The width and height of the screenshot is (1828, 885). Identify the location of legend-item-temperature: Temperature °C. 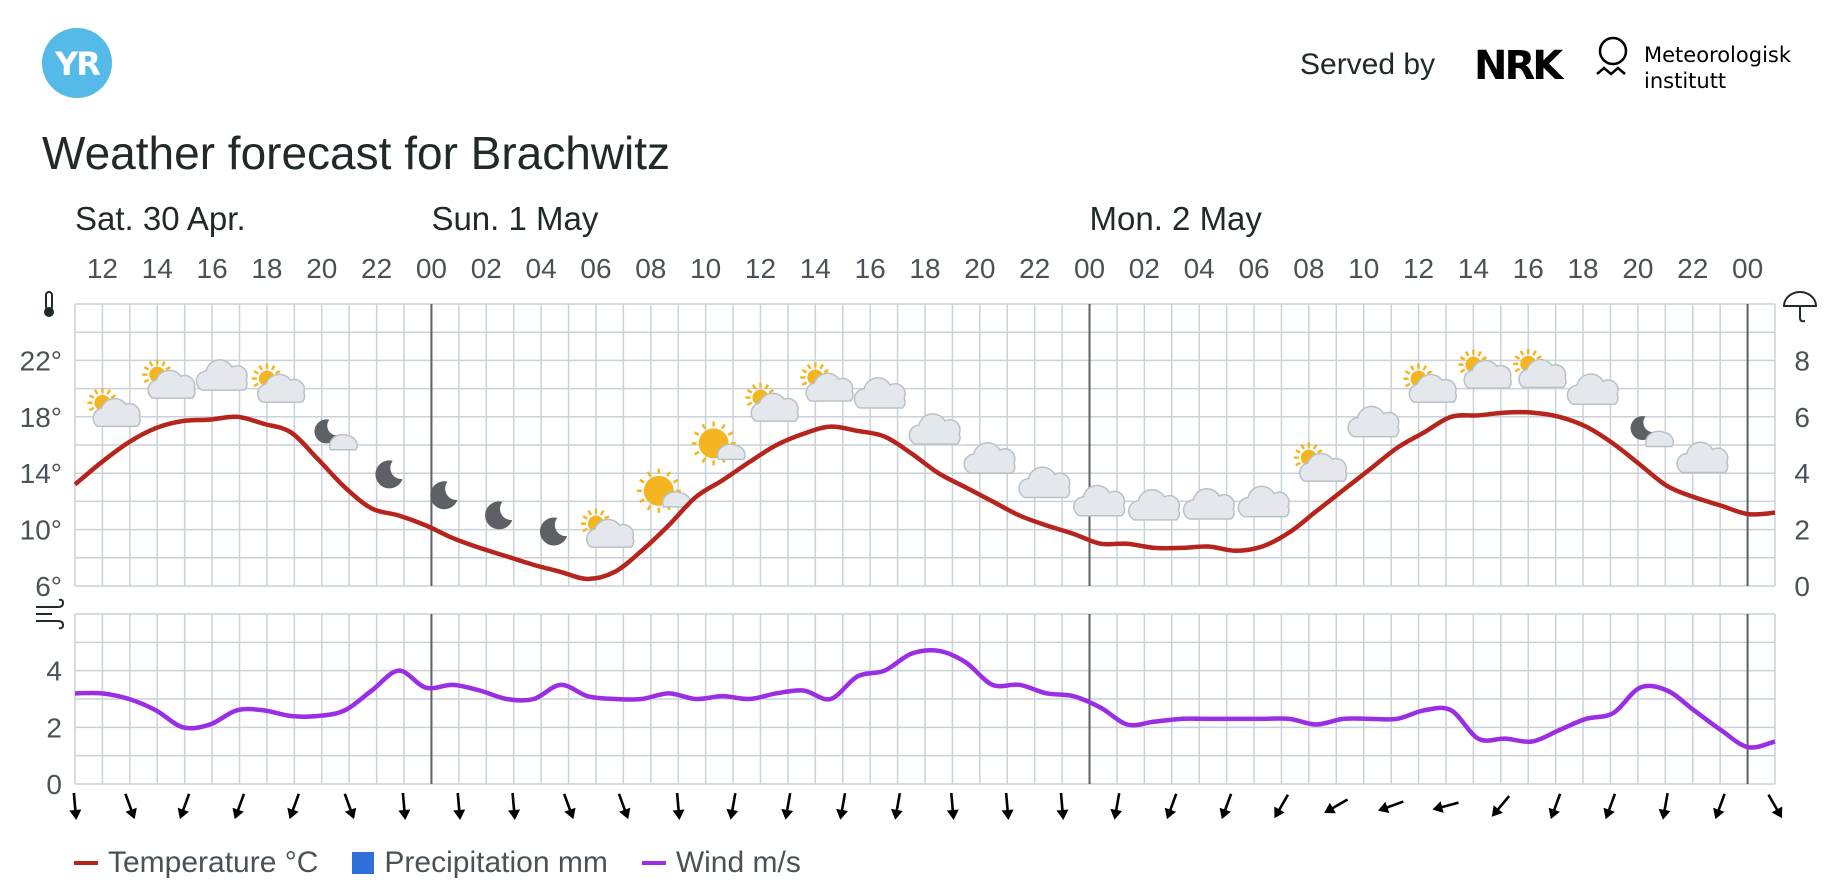
(196, 863).